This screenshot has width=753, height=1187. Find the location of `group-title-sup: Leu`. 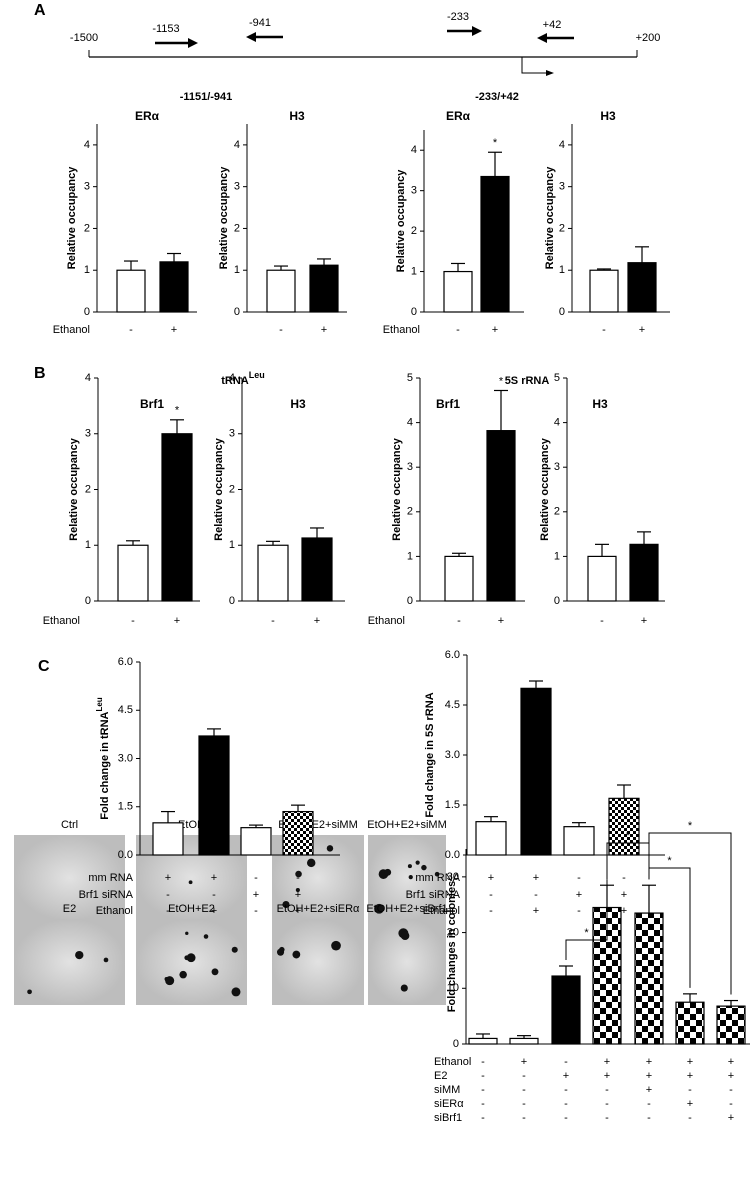

group-title-sup: Leu is located at coordinates (257, 375).